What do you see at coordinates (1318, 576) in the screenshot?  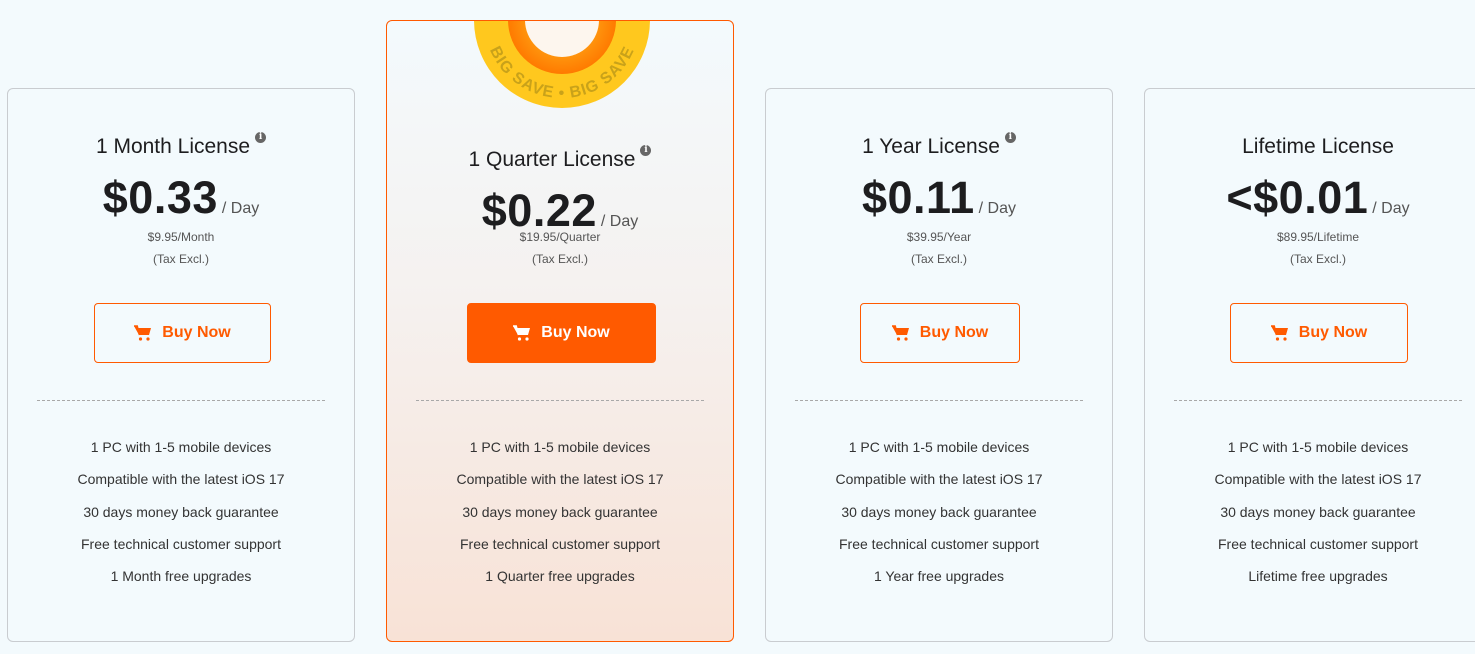 I see `feature-item: Lifetime free upgrades` at bounding box center [1318, 576].